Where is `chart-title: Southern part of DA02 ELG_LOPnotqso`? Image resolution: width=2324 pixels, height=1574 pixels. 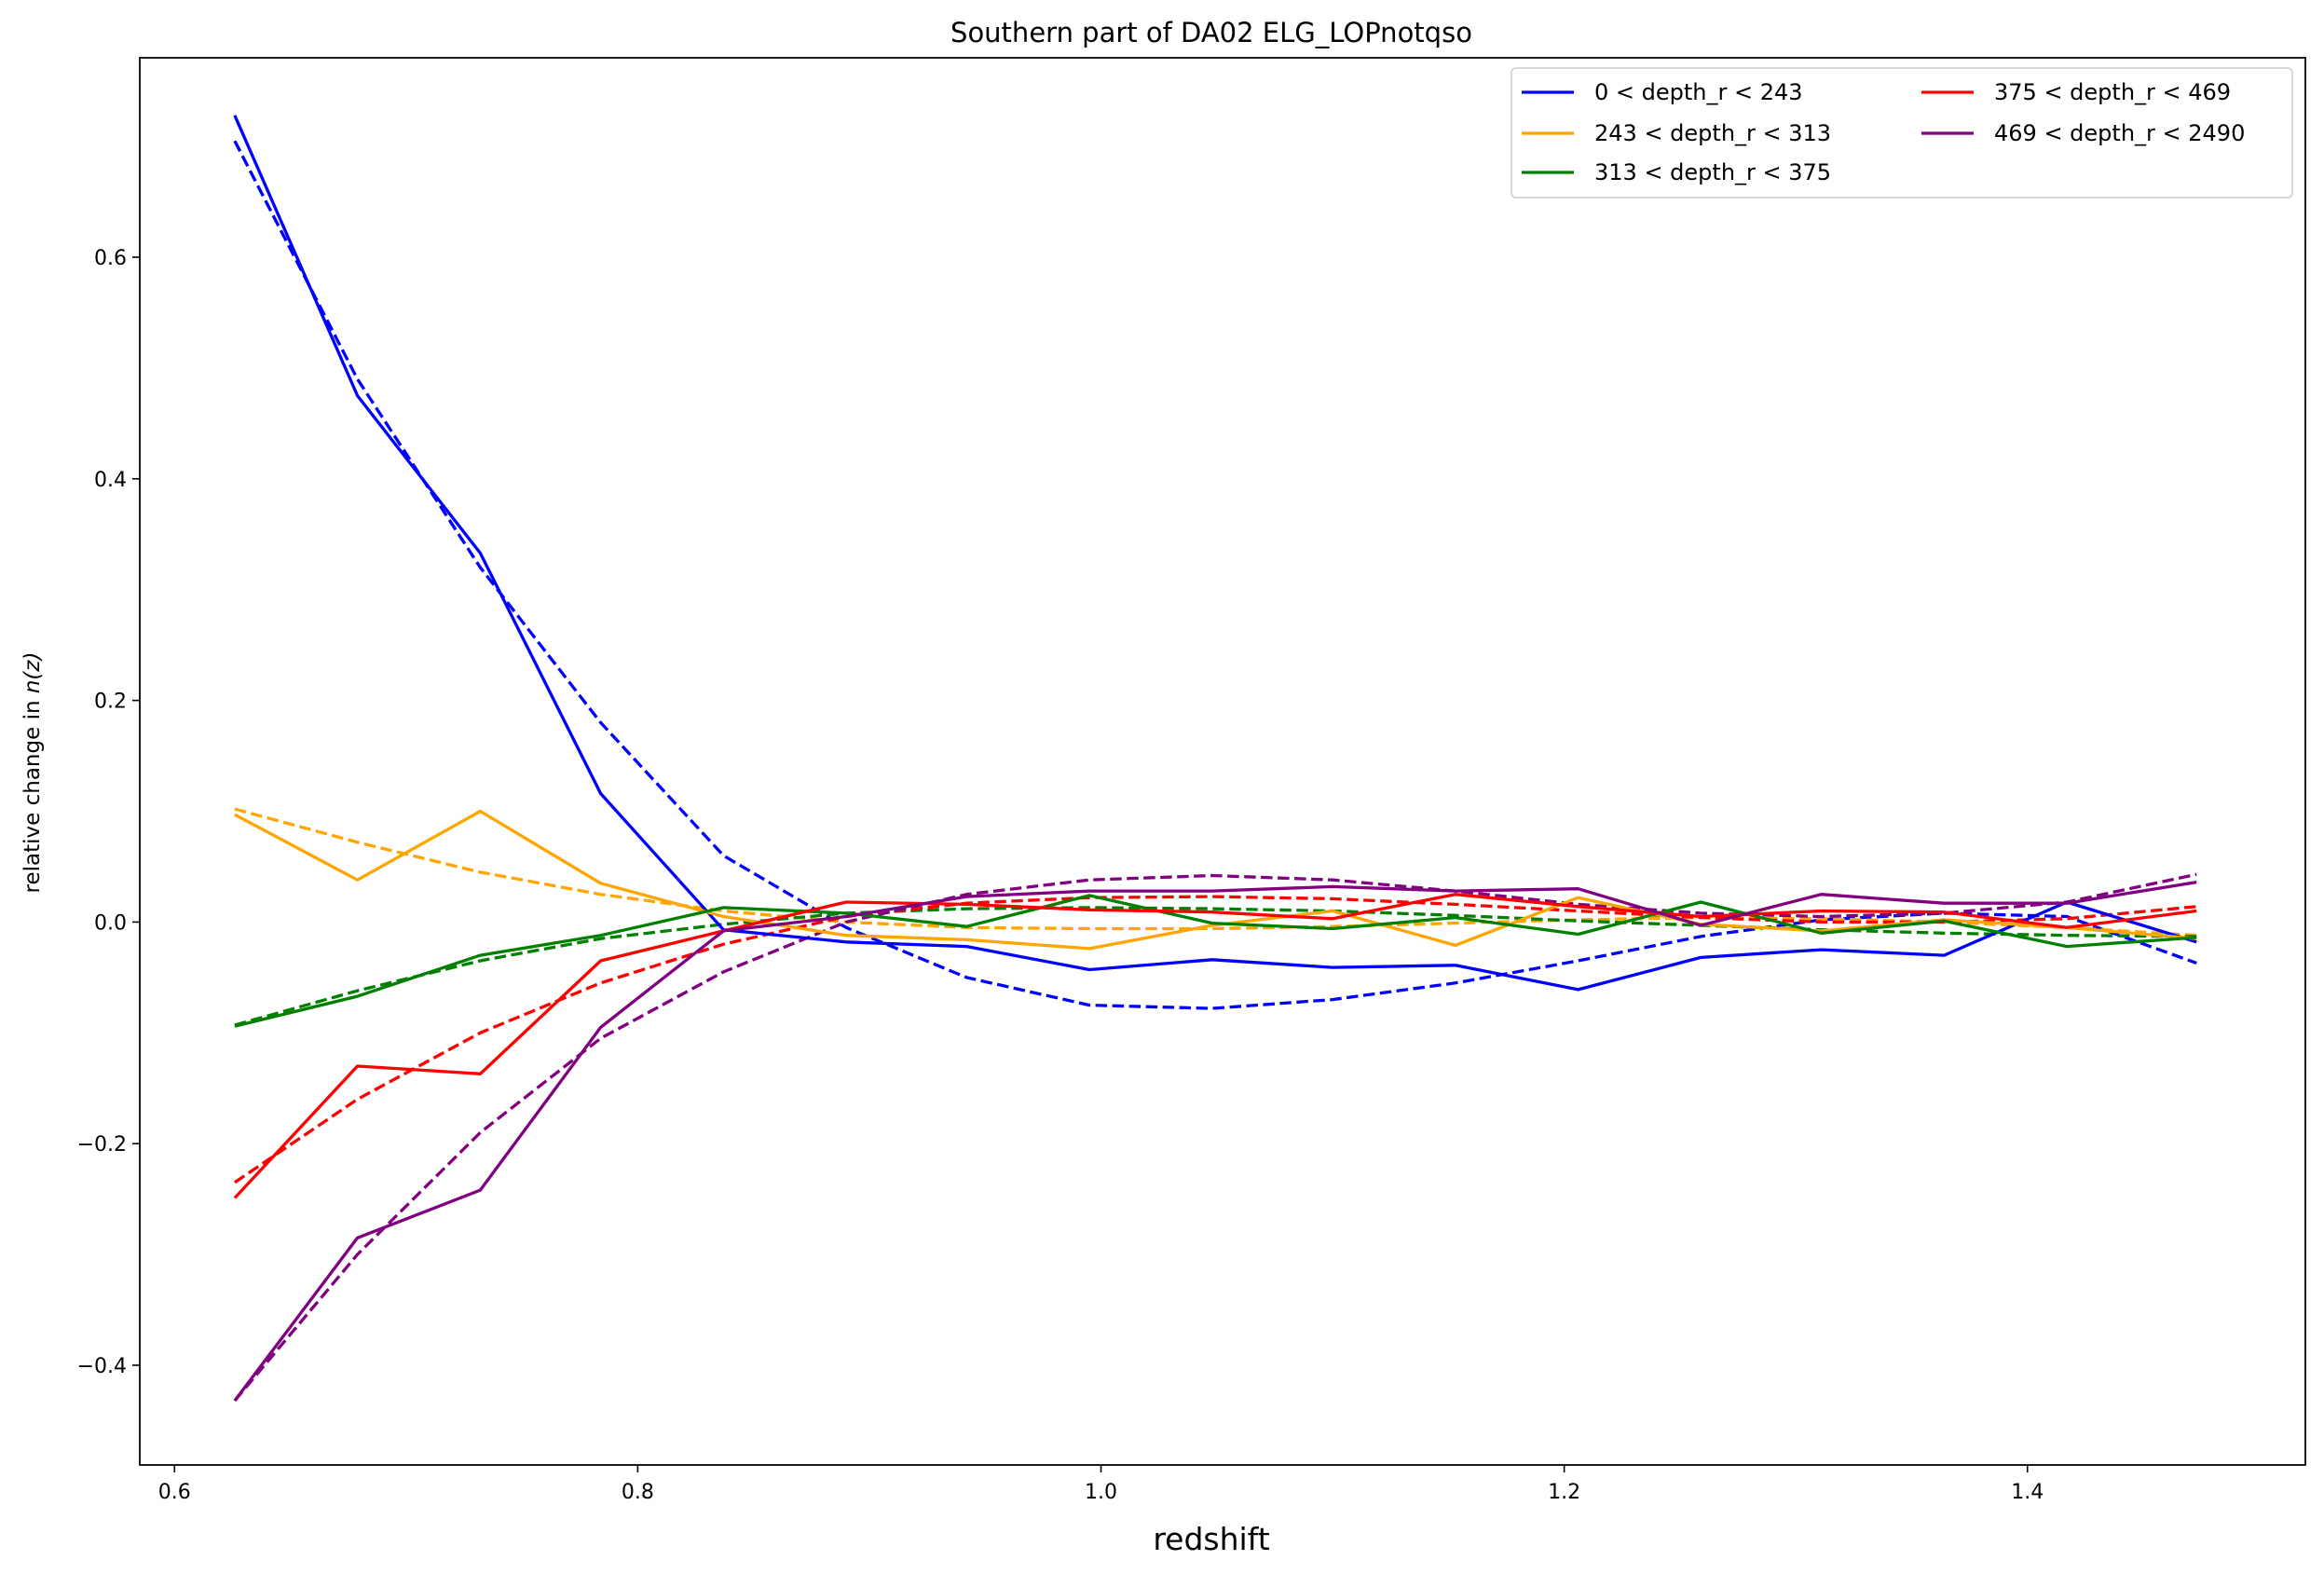 chart-title: Southern part of DA02 ELG_LOPnotqso is located at coordinates (1211, 32).